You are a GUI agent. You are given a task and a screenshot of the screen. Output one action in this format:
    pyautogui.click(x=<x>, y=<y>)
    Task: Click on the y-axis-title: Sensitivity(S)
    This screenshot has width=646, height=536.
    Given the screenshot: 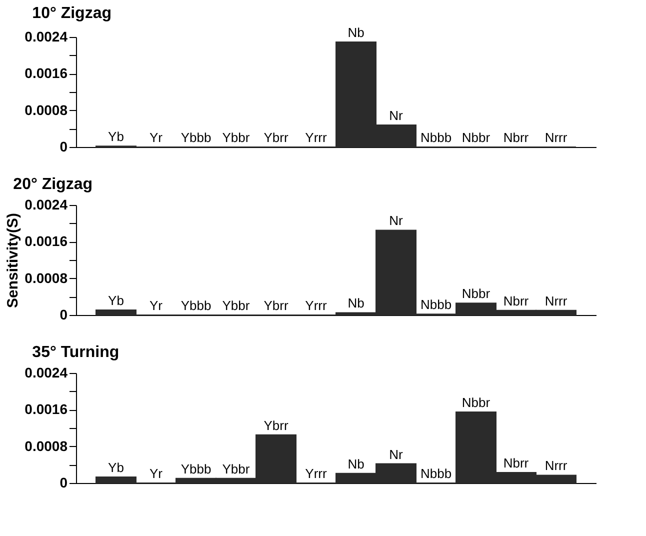 What is the action you would take?
    pyautogui.click(x=13, y=260)
    